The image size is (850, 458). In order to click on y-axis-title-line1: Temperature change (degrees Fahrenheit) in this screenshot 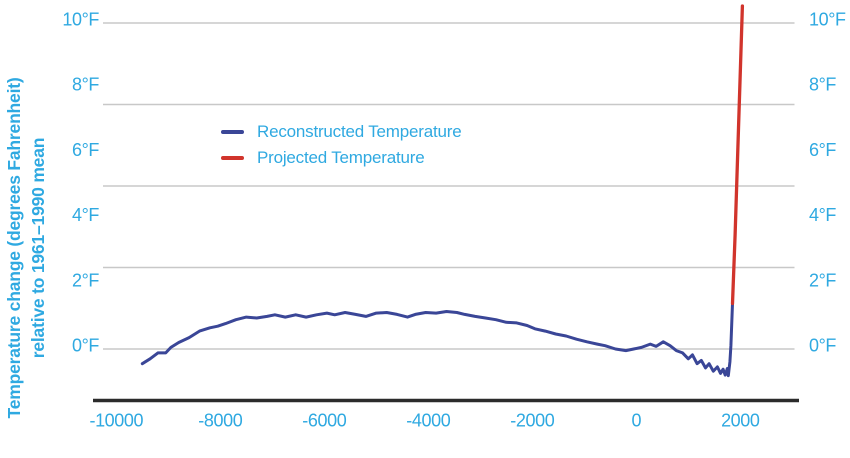, I will do `click(14, 248)`.